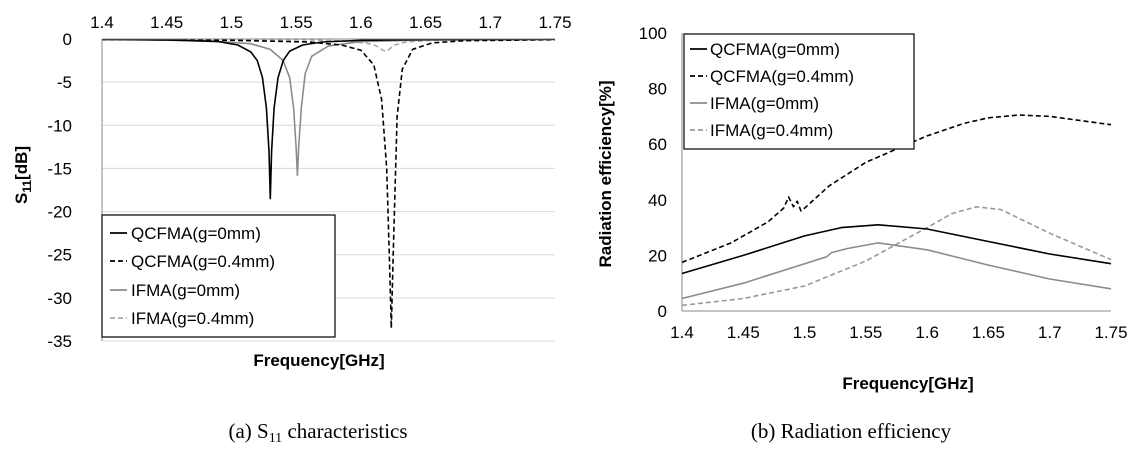  I want to click on b-y-tick: 0, so click(662, 311).